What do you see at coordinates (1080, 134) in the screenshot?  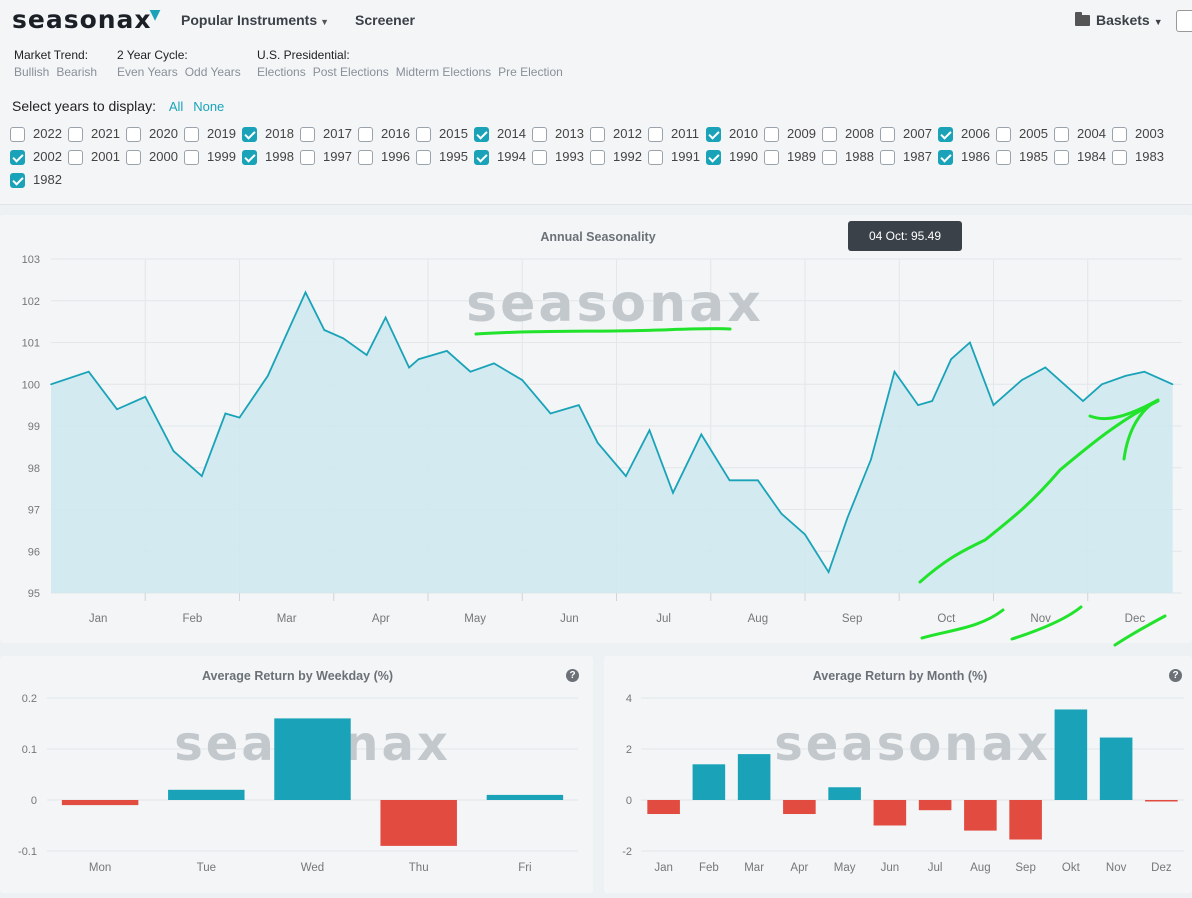 I see `year-checkbox-2004: 2004` at bounding box center [1080, 134].